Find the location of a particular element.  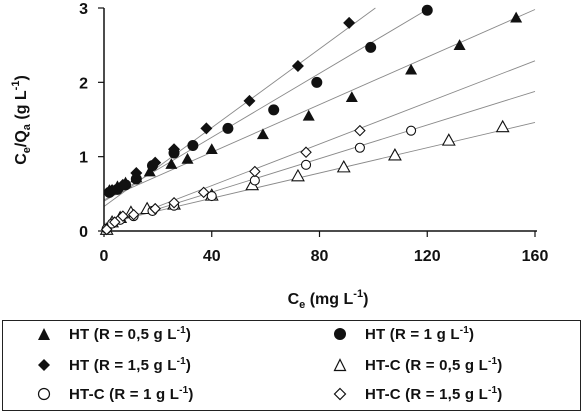

legend-label: HT-C (R = 0,5 g L is located at coordinates (426, 365).